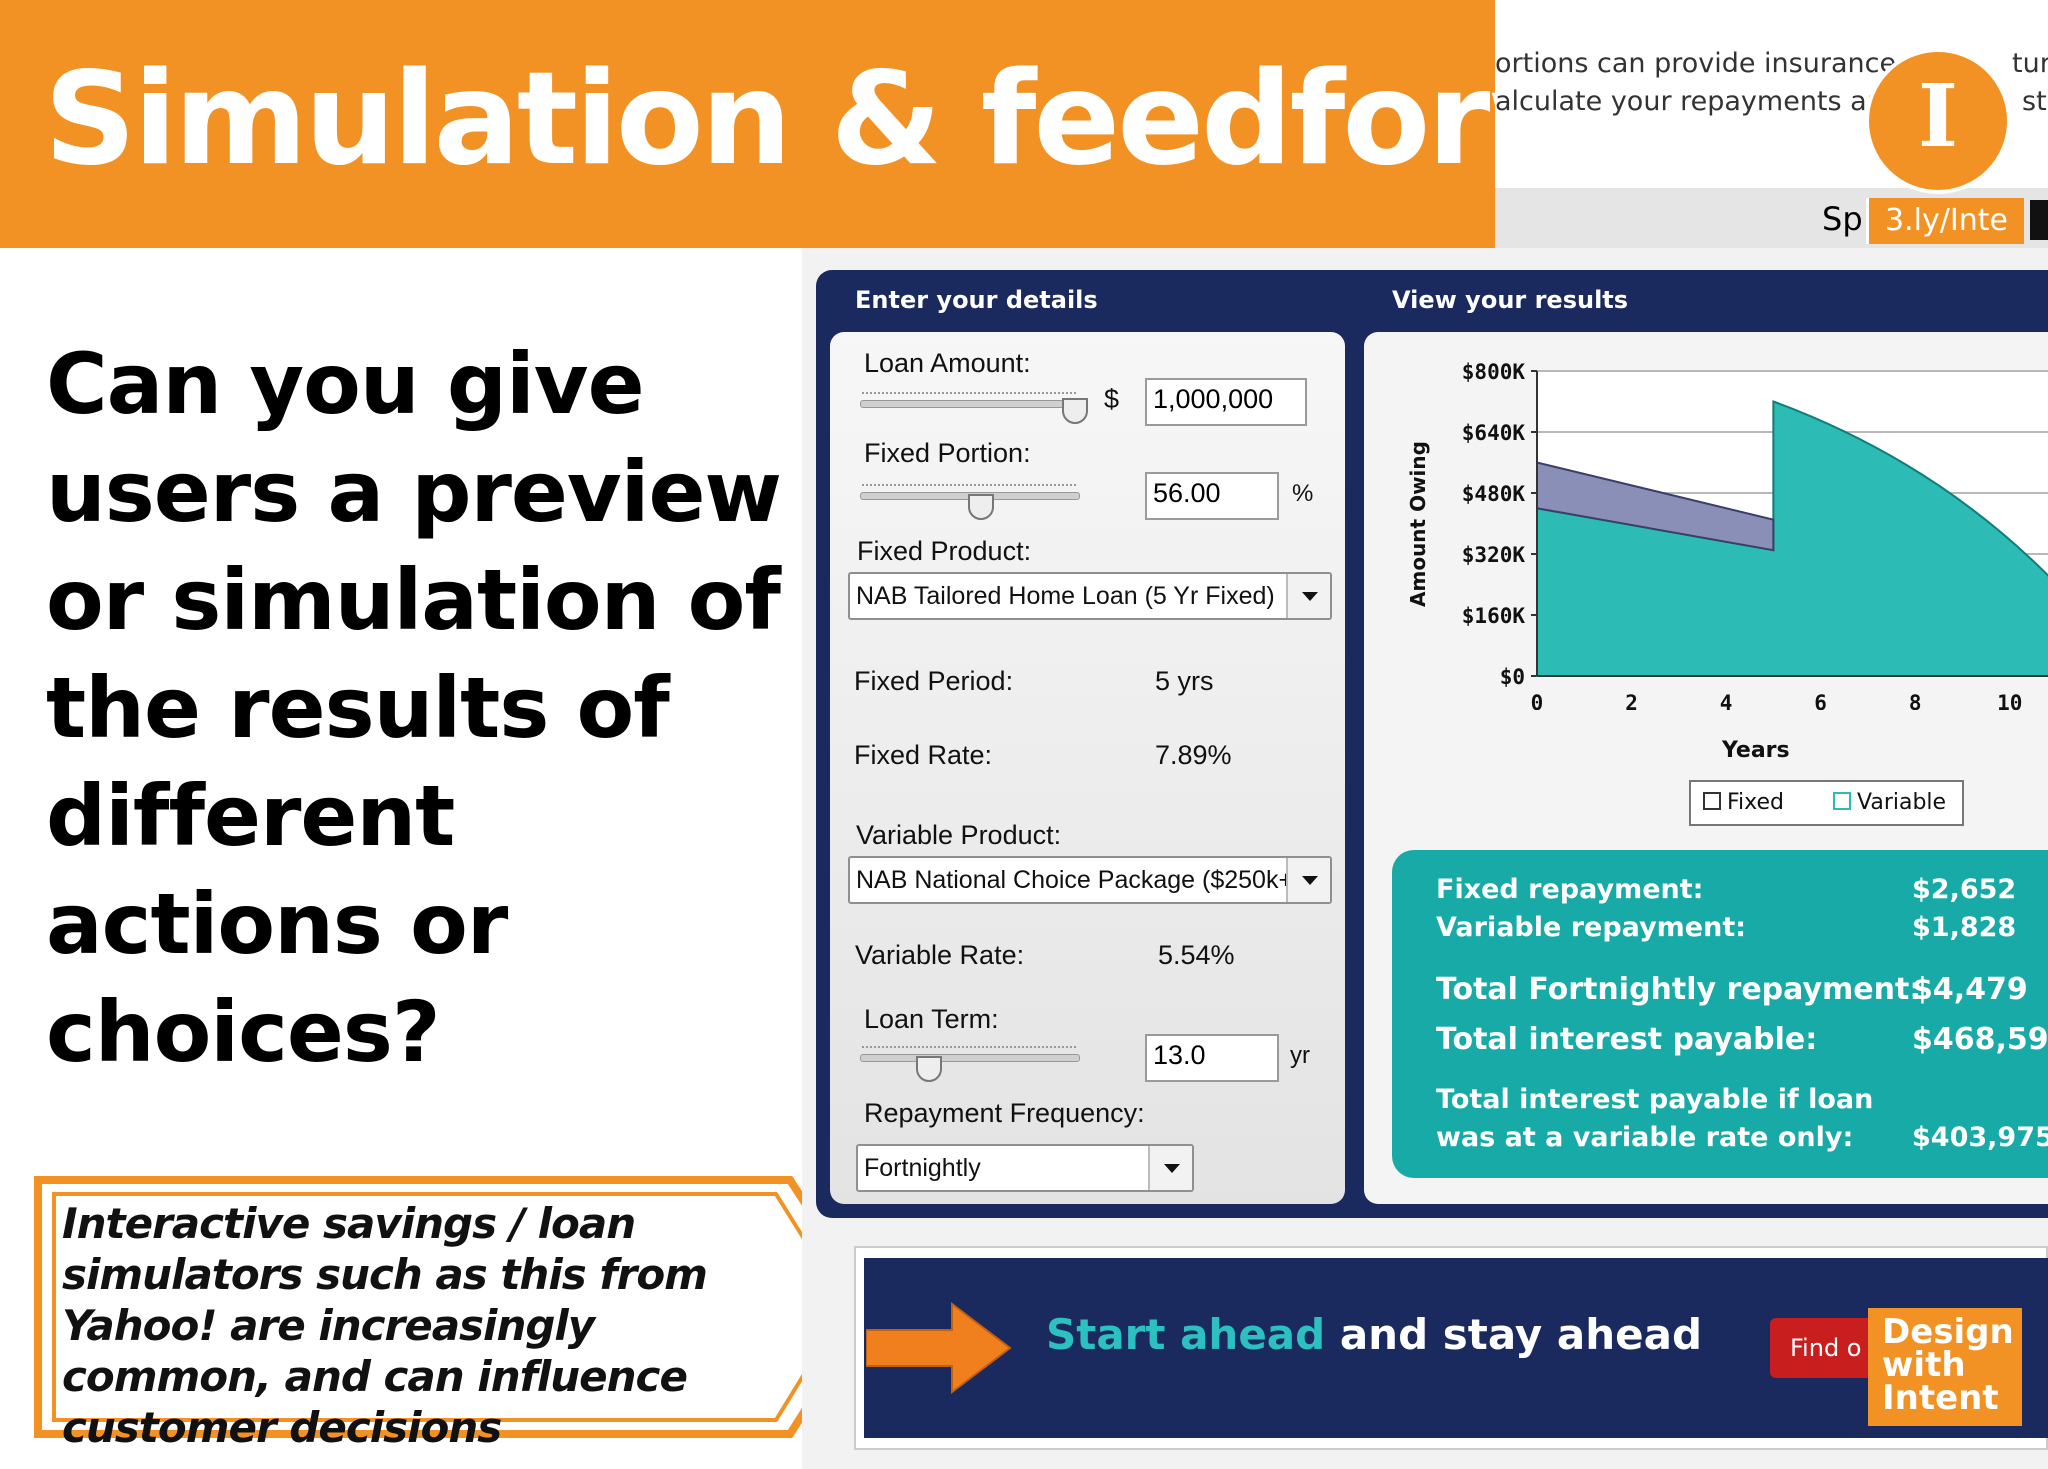 Image resolution: width=2048 pixels, height=1469 pixels. What do you see at coordinates (1655, 1099) in the screenshot?
I see `total-interest-variable-label-1: Total interest payable if loan` at bounding box center [1655, 1099].